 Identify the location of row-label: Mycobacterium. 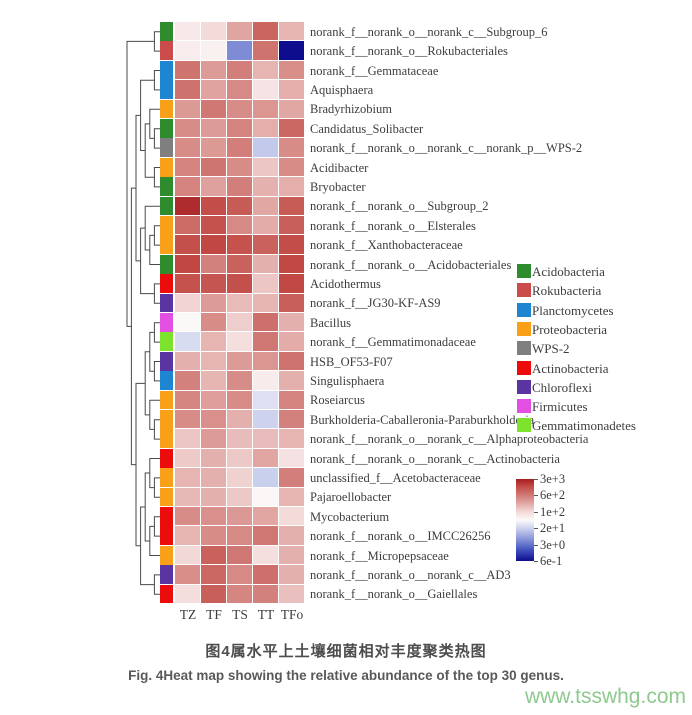
(350, 516).